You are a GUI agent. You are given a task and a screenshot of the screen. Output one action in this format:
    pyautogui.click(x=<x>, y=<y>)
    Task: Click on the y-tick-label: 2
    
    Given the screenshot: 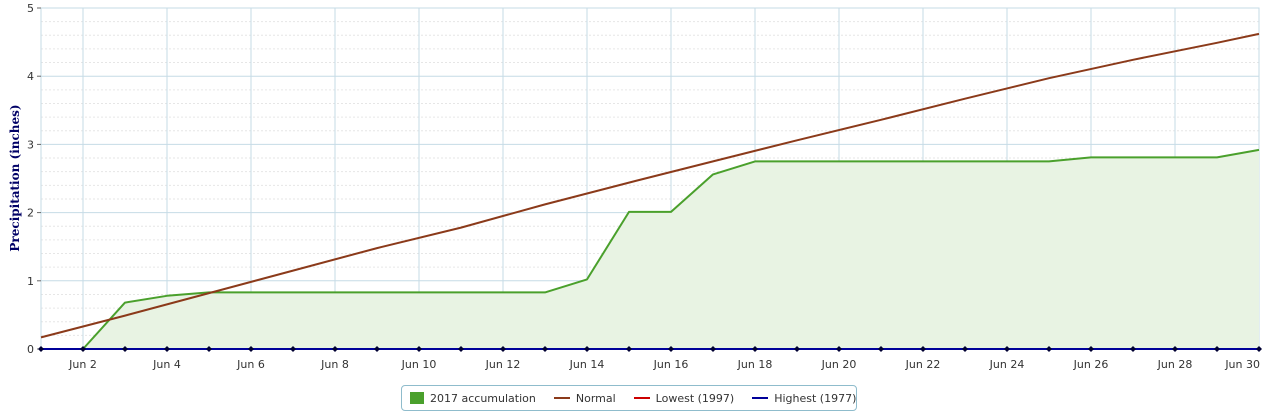 What is the action you would take?
    pyautogui.click(x=30, y=213)
    